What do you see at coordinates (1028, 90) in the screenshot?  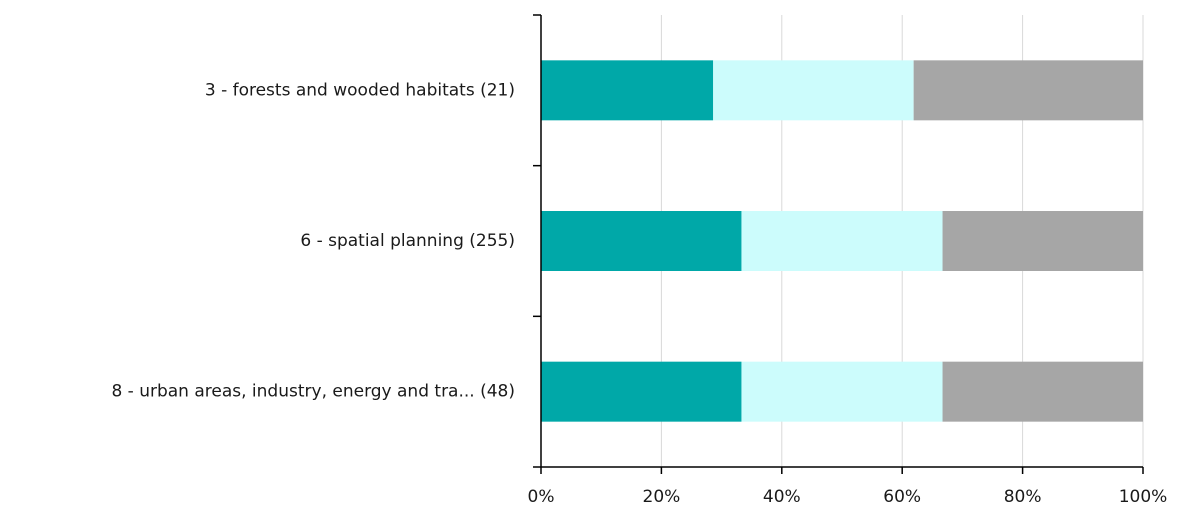 I see `bar-segment-series3-cat1` at bounding box center [1028, 90].